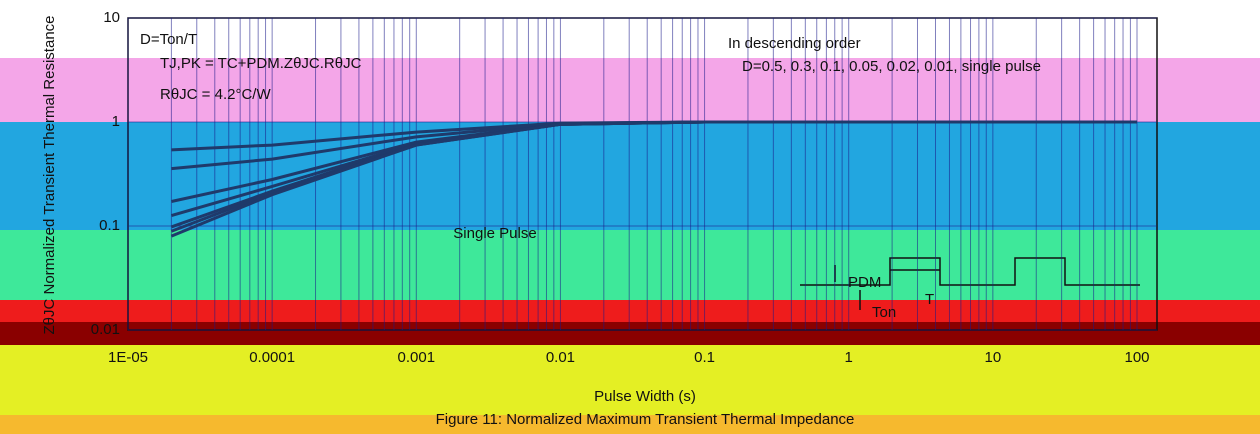 This screenshot has height=434, width=1260. Describe the element at coordinates (929, 299) in the screenshot. I see `annotation: T` at that location.